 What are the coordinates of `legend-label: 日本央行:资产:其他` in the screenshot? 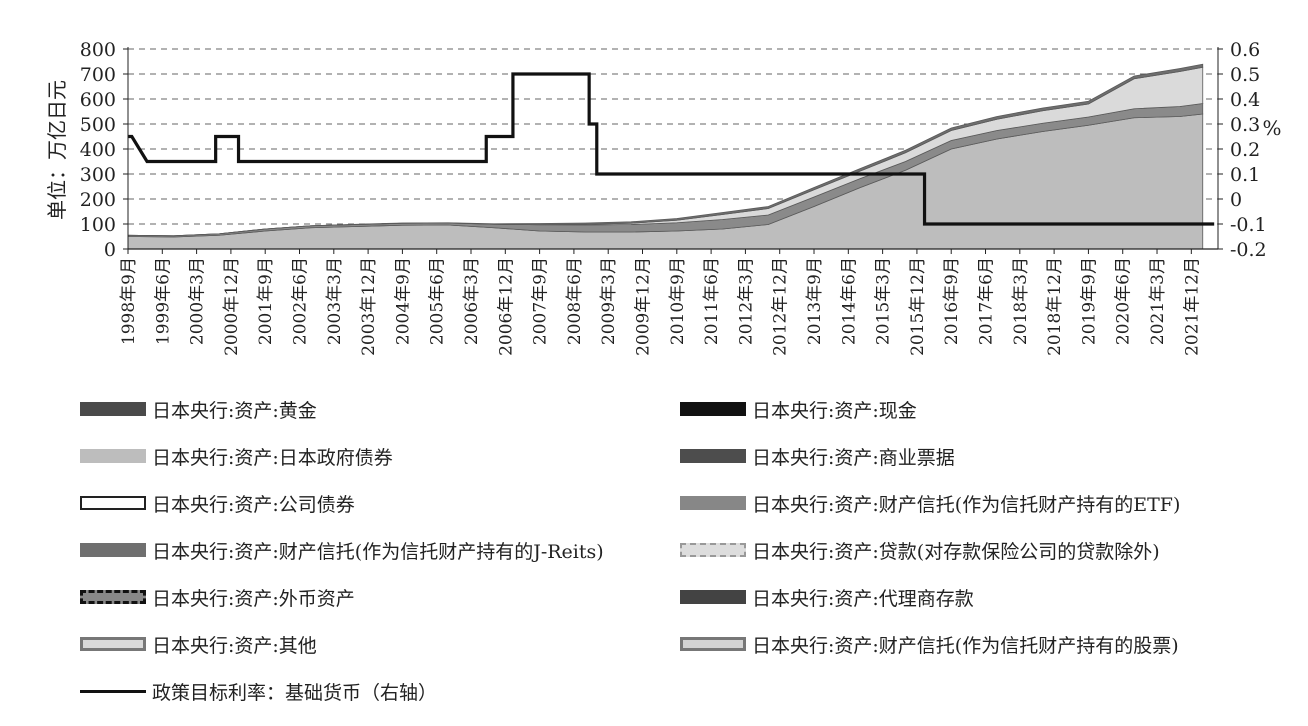 It's located at (234, 645).